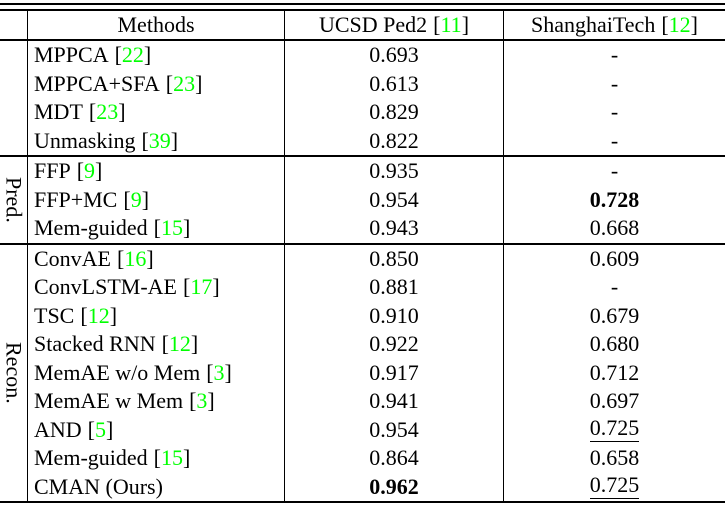 This screenshot has height=517, width=725. Describe the element at coordinates (14, 98) in the screenshot. I see `group-label-blank` at that location.